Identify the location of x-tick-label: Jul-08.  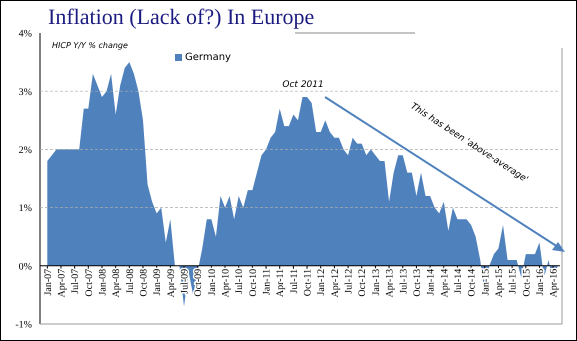
(130, 281).